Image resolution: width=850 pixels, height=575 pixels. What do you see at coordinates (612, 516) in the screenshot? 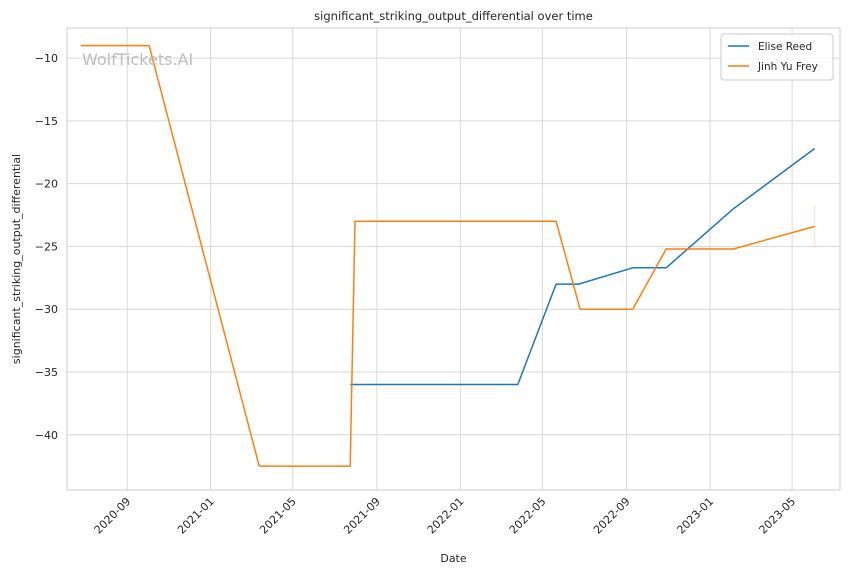
I see `x-tick-label: 2022-09` at bounding box center [612, 516].